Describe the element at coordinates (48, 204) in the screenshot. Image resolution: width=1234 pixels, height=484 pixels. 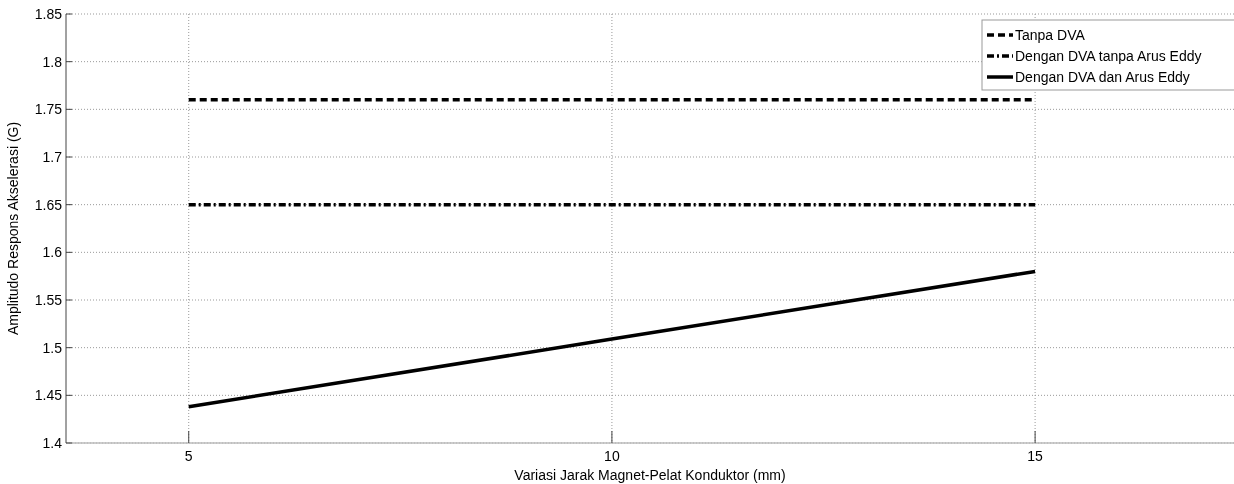
I see `y-tick-label: 1.65` at that location.